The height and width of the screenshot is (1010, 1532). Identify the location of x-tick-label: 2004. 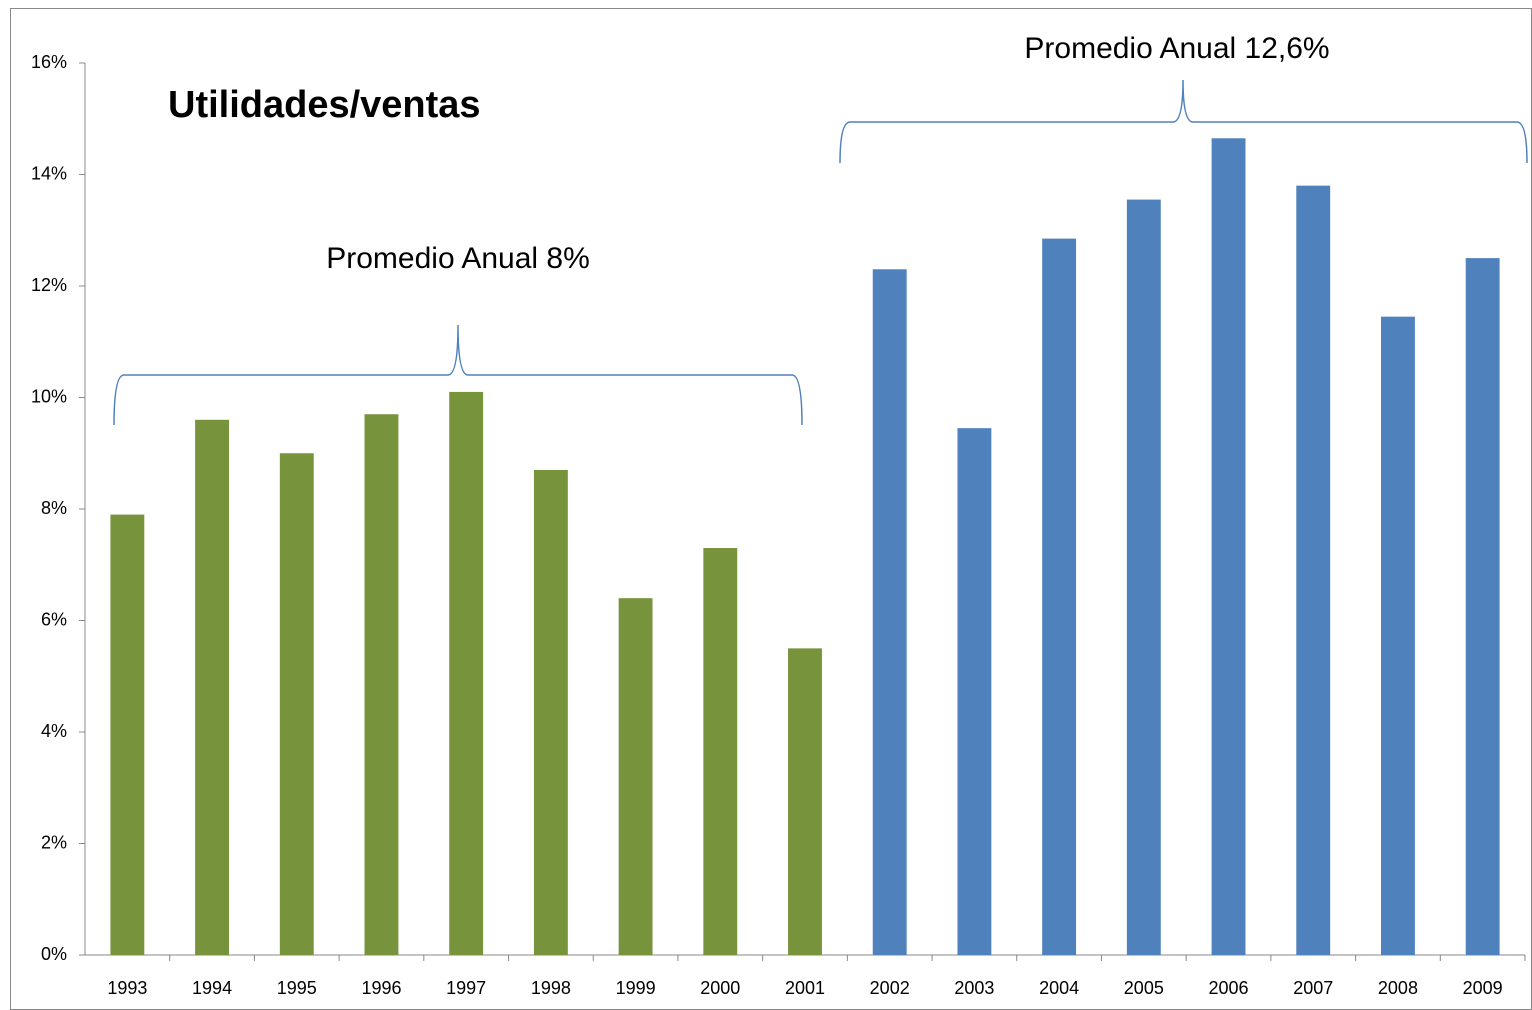
(1059, 988).